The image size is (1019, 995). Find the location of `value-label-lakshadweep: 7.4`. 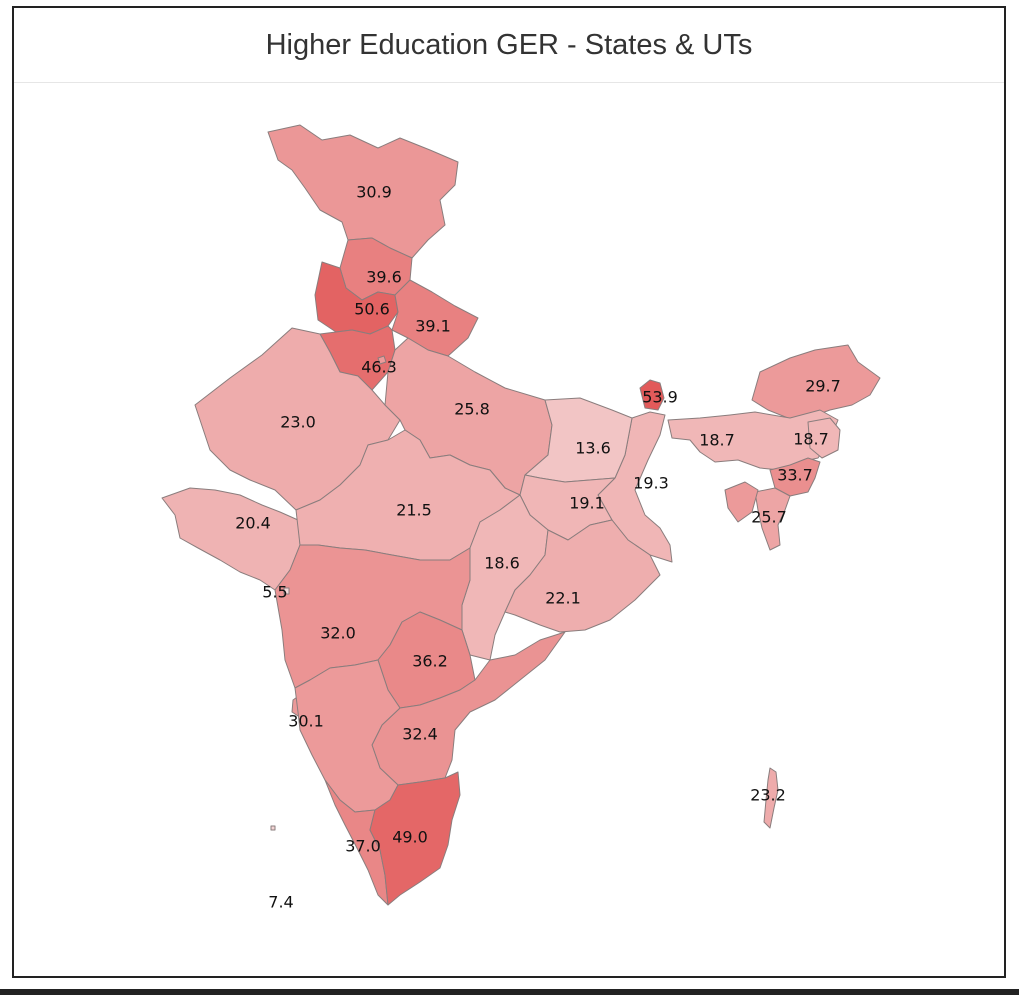

value-label-lakshadweep: 7.4 is located at coordinates (280, 902).